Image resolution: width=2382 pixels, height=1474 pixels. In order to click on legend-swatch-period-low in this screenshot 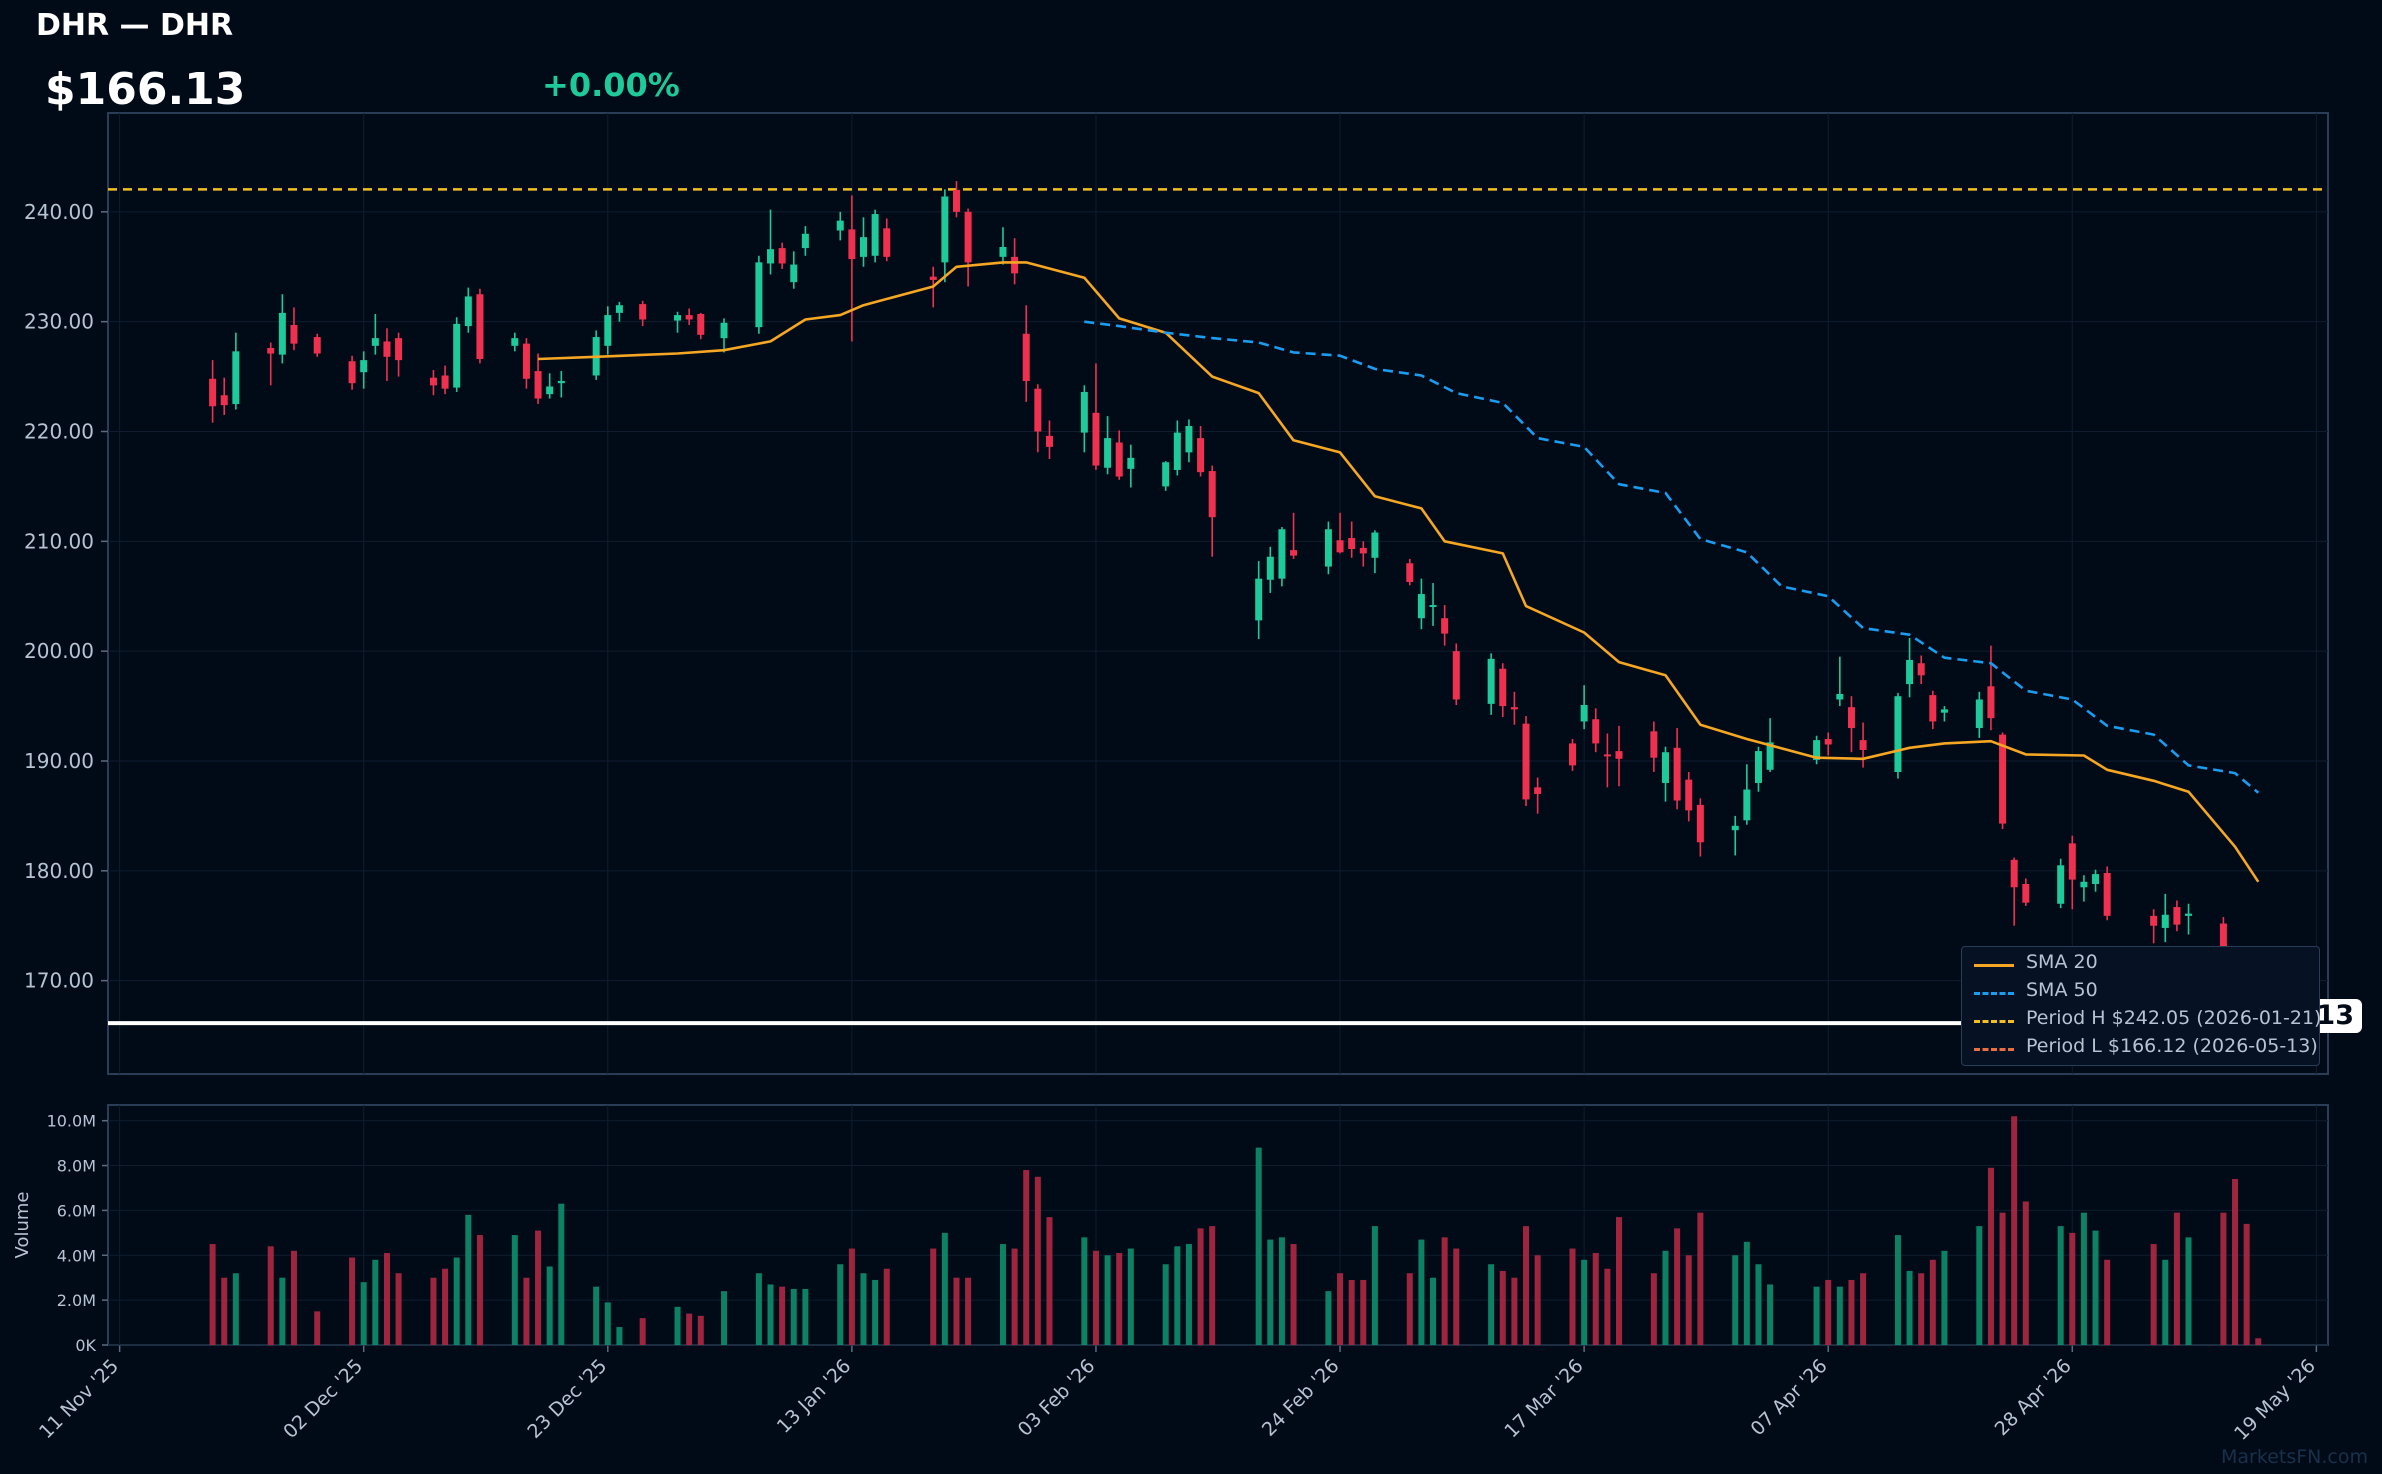, I will do `click(1994, 1049)`.